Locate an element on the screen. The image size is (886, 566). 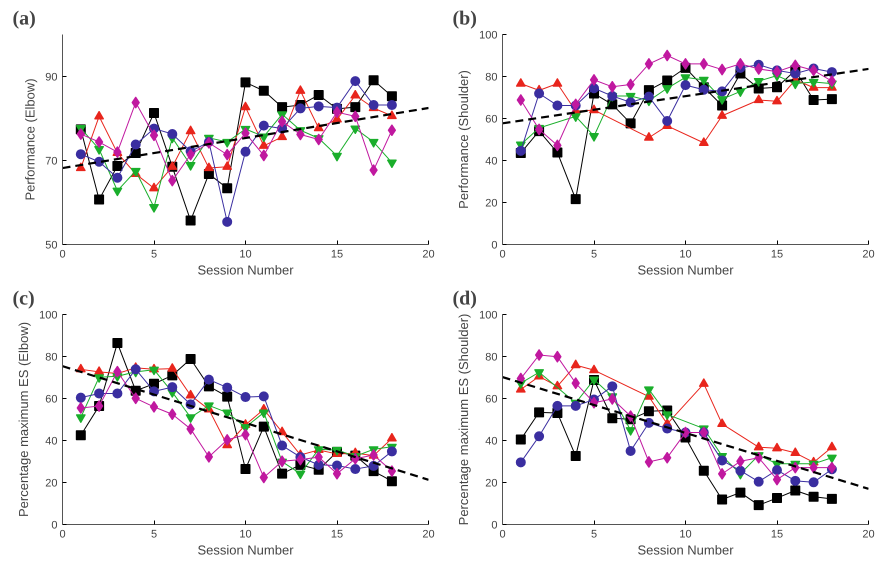
chart-title: (c) is located at coordinates (23, 299).